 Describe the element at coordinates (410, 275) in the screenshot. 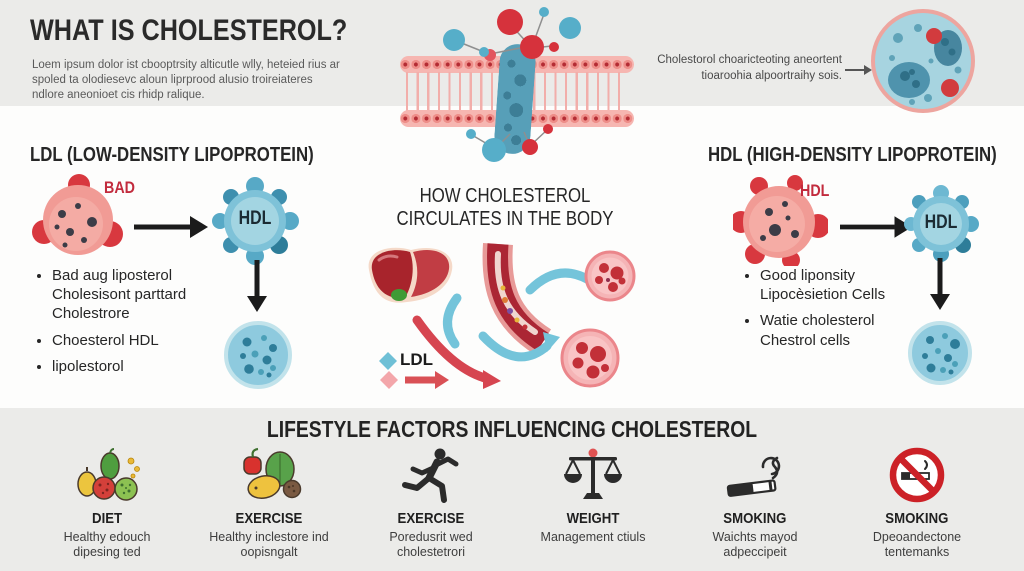

I see `liver-icon` at that location.